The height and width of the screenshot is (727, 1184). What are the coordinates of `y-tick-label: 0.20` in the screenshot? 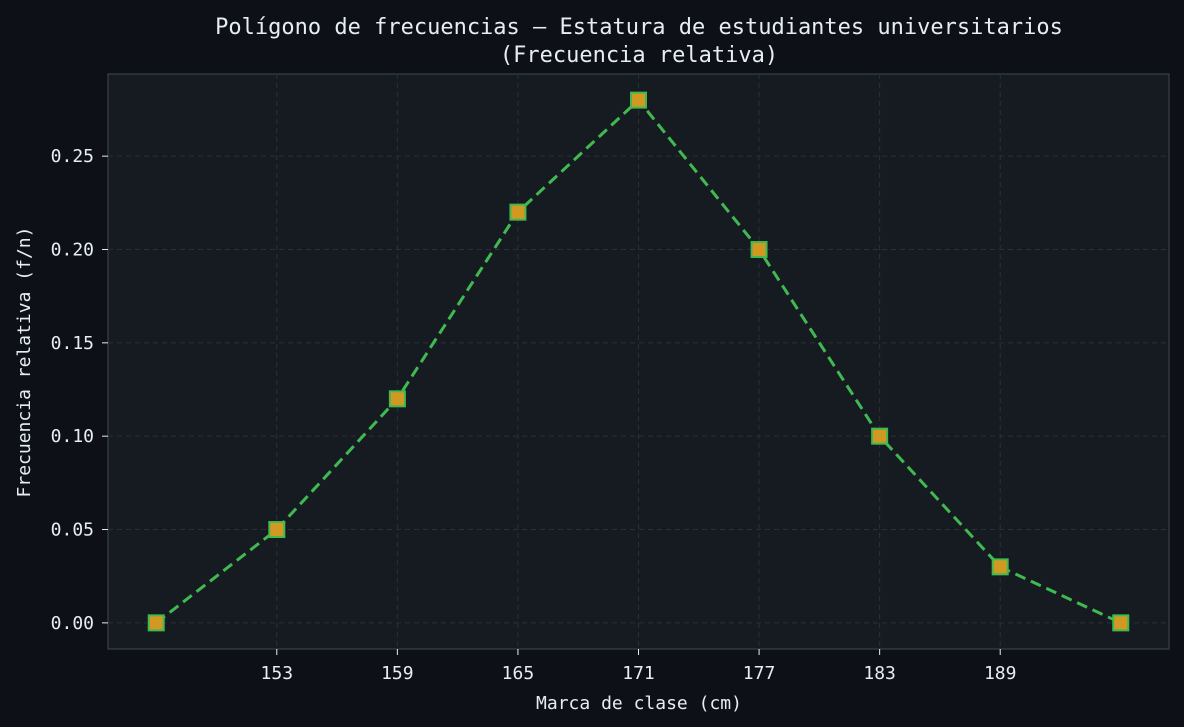 It's located at (72, 249).